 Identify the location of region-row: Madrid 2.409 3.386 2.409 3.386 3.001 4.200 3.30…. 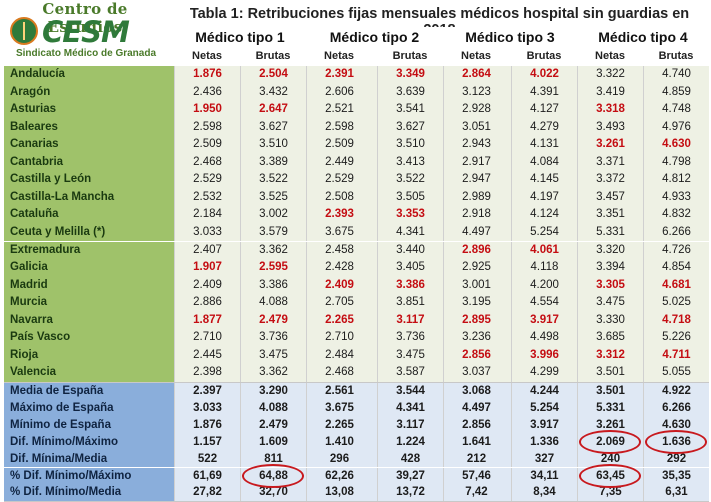
(356, 285).